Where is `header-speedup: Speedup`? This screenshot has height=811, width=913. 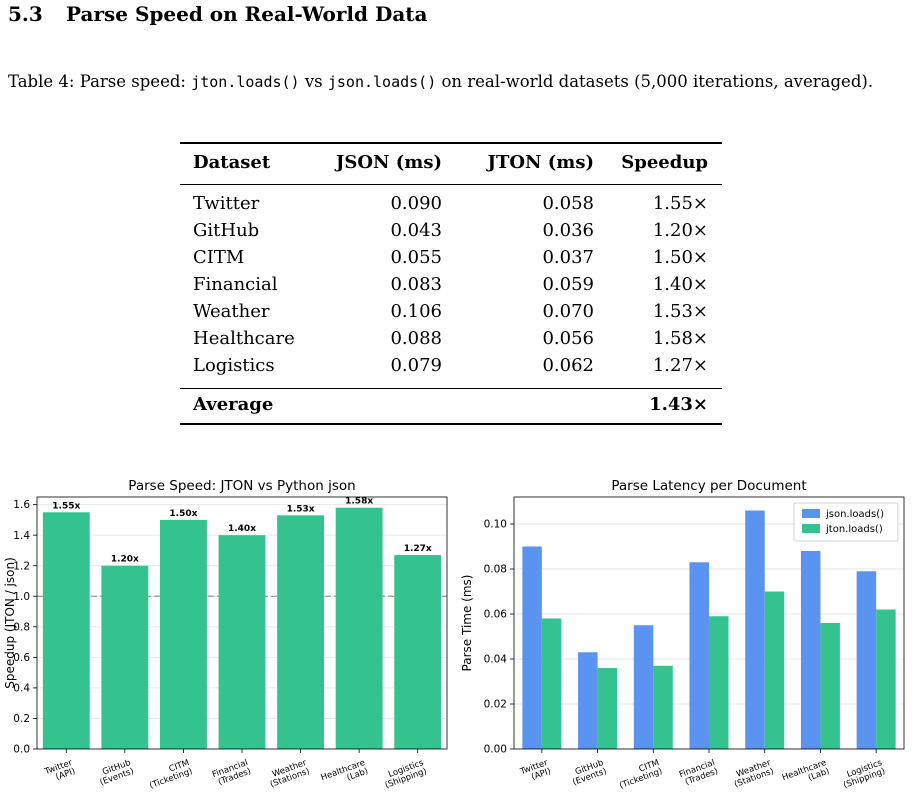
header-speedup: Speedup is located at coordinates (664, 162).